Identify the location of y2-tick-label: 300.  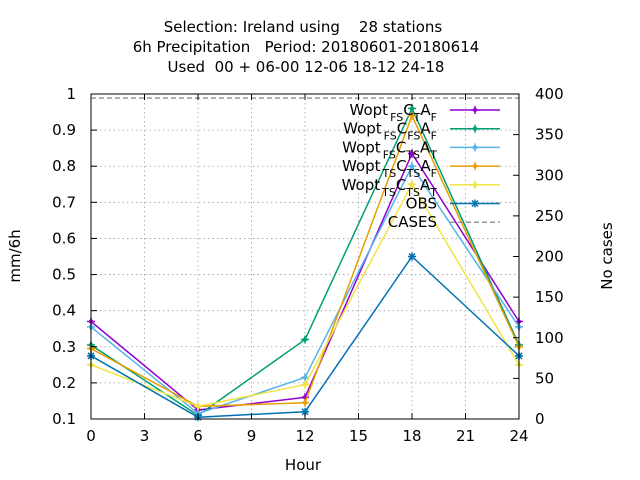
(549, 175).